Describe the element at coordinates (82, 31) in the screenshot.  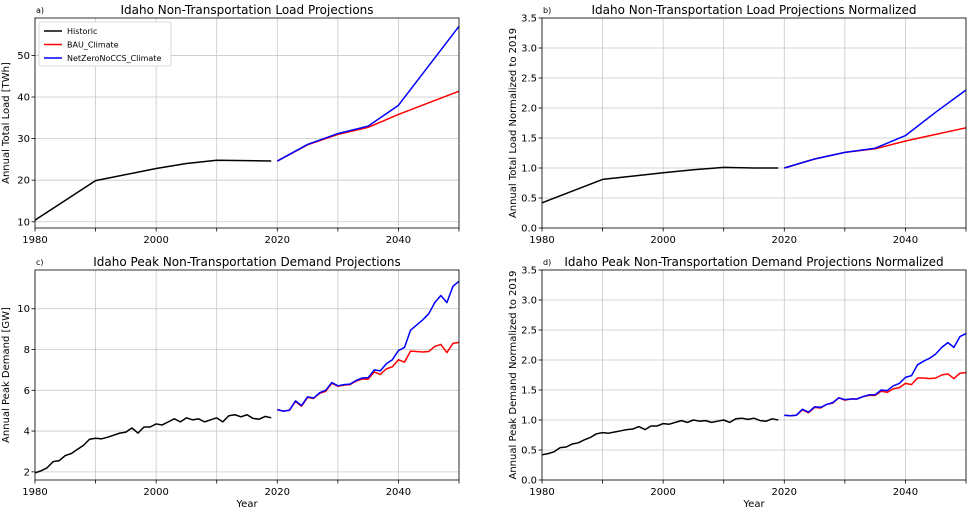
I see `legend-label: Historic` at that location.